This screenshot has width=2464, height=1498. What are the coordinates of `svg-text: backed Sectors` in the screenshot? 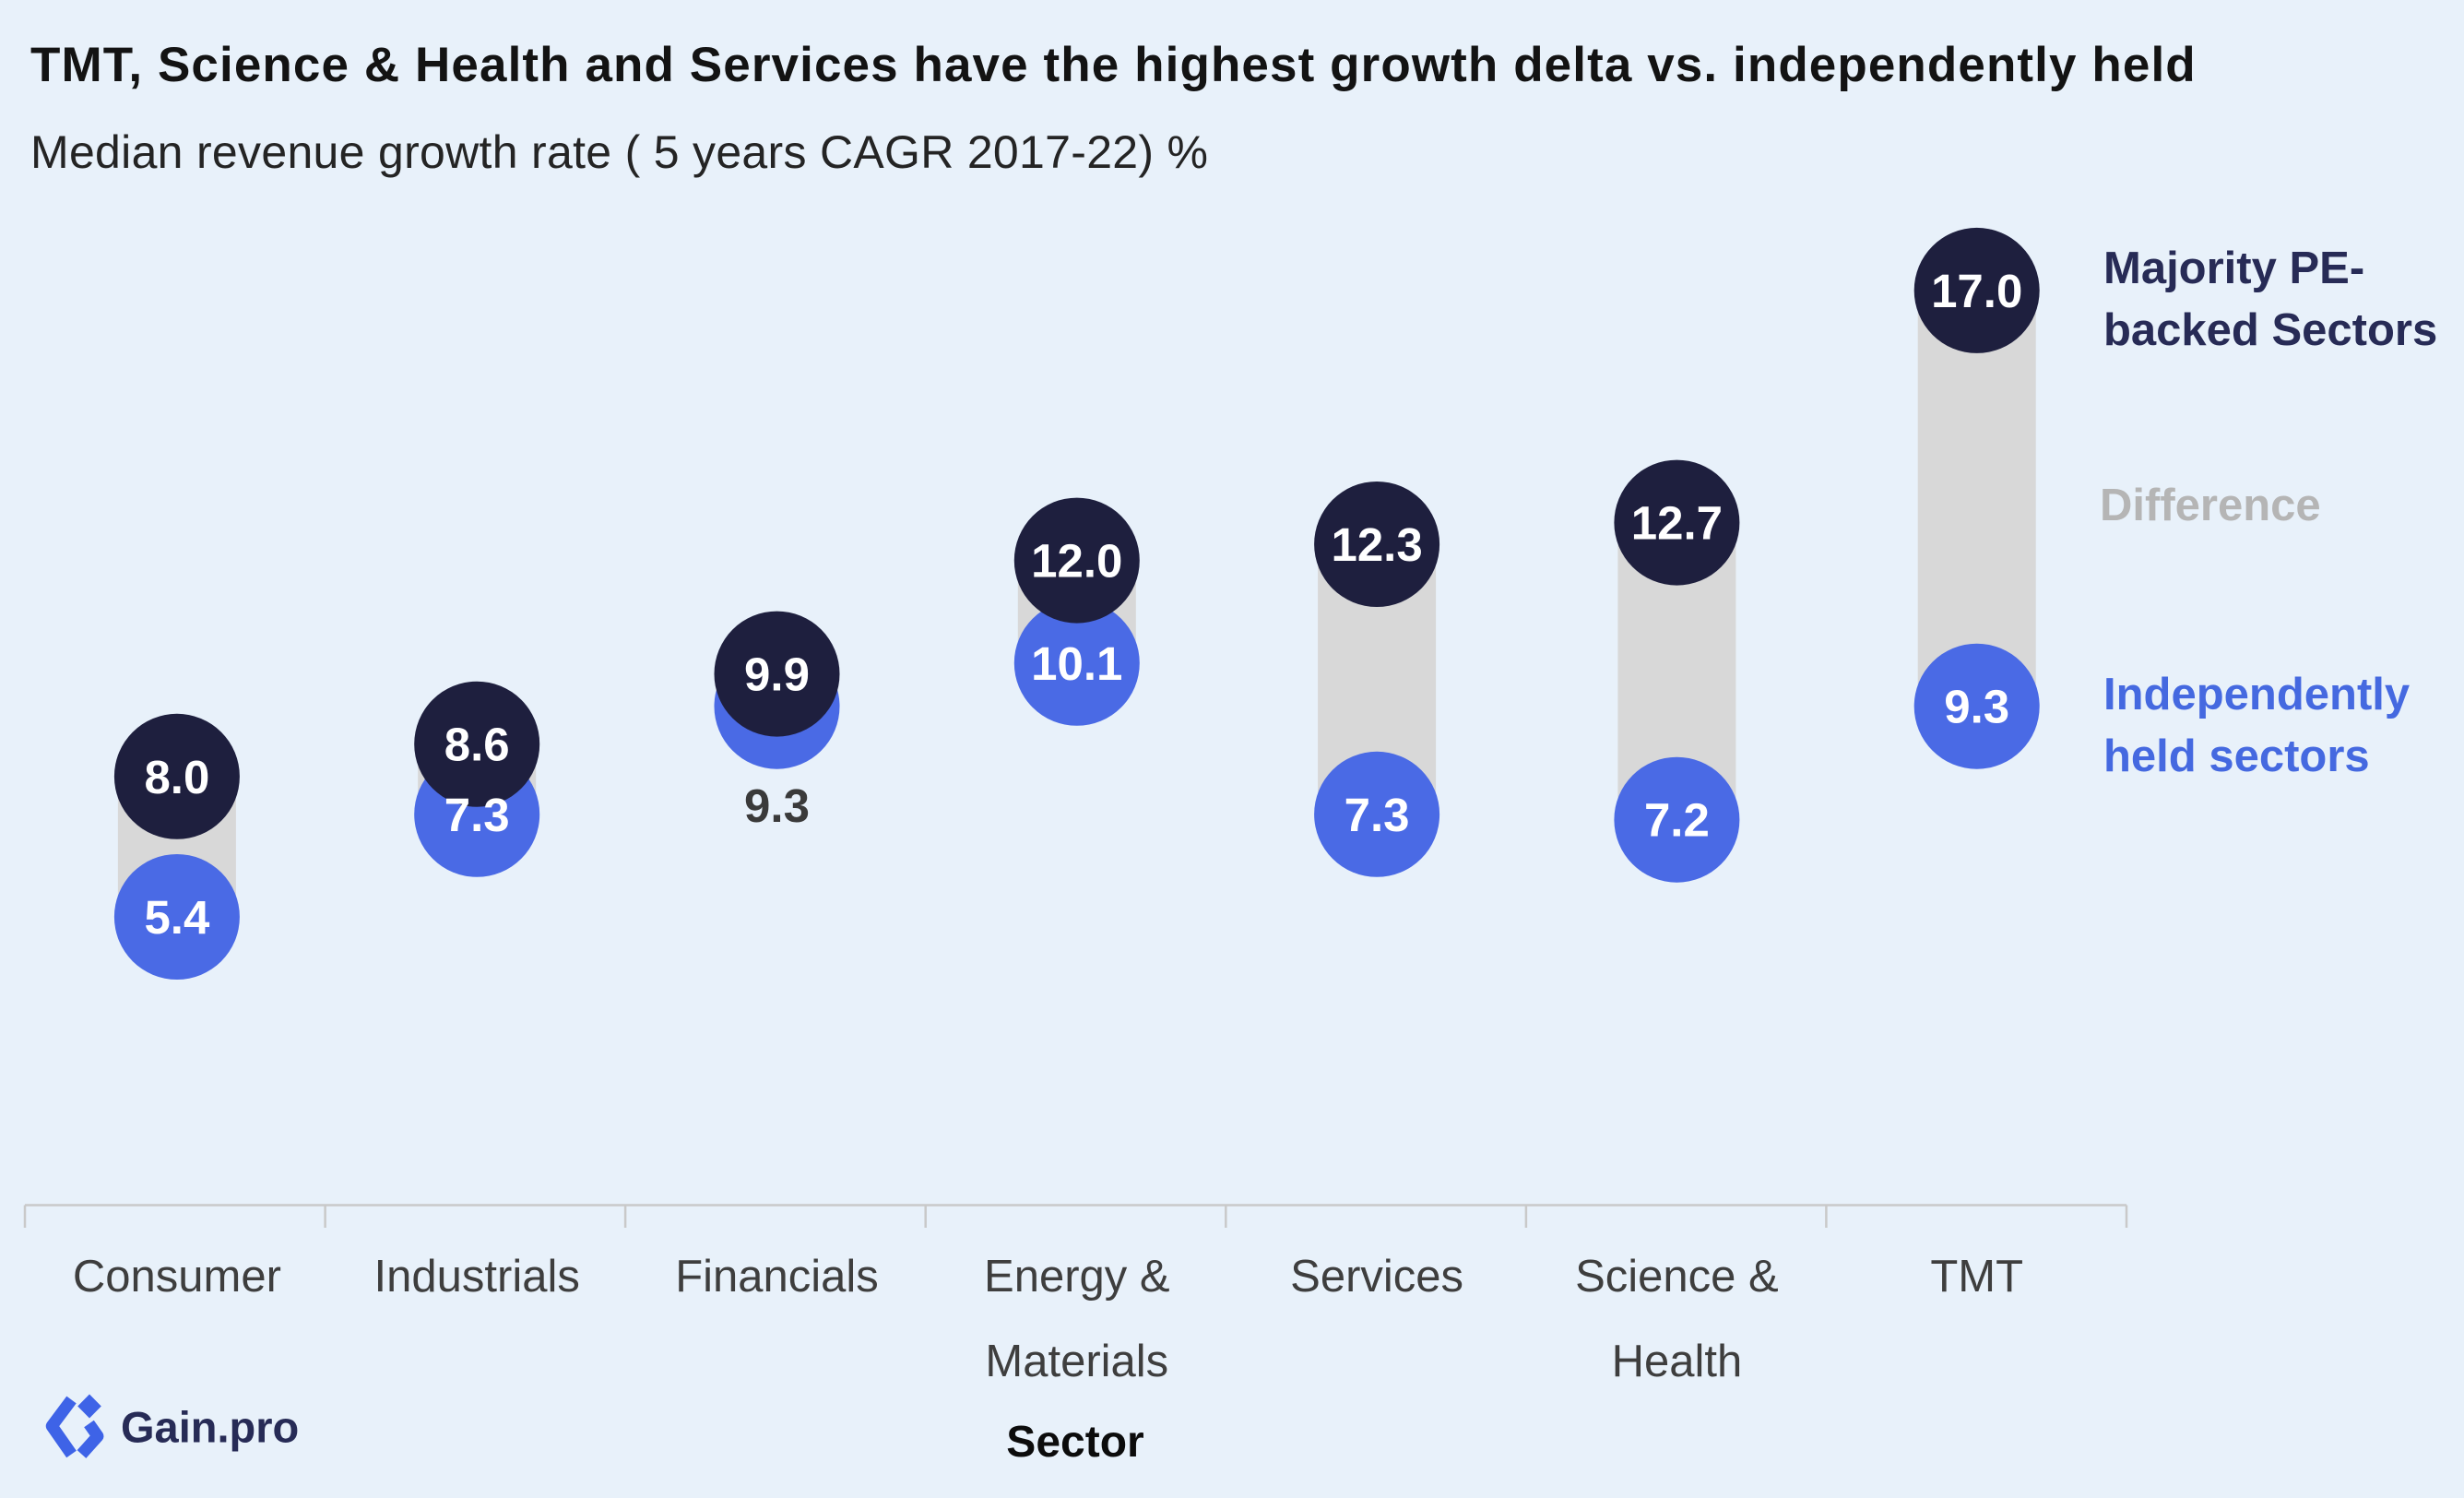 It's located at (2270, 330).